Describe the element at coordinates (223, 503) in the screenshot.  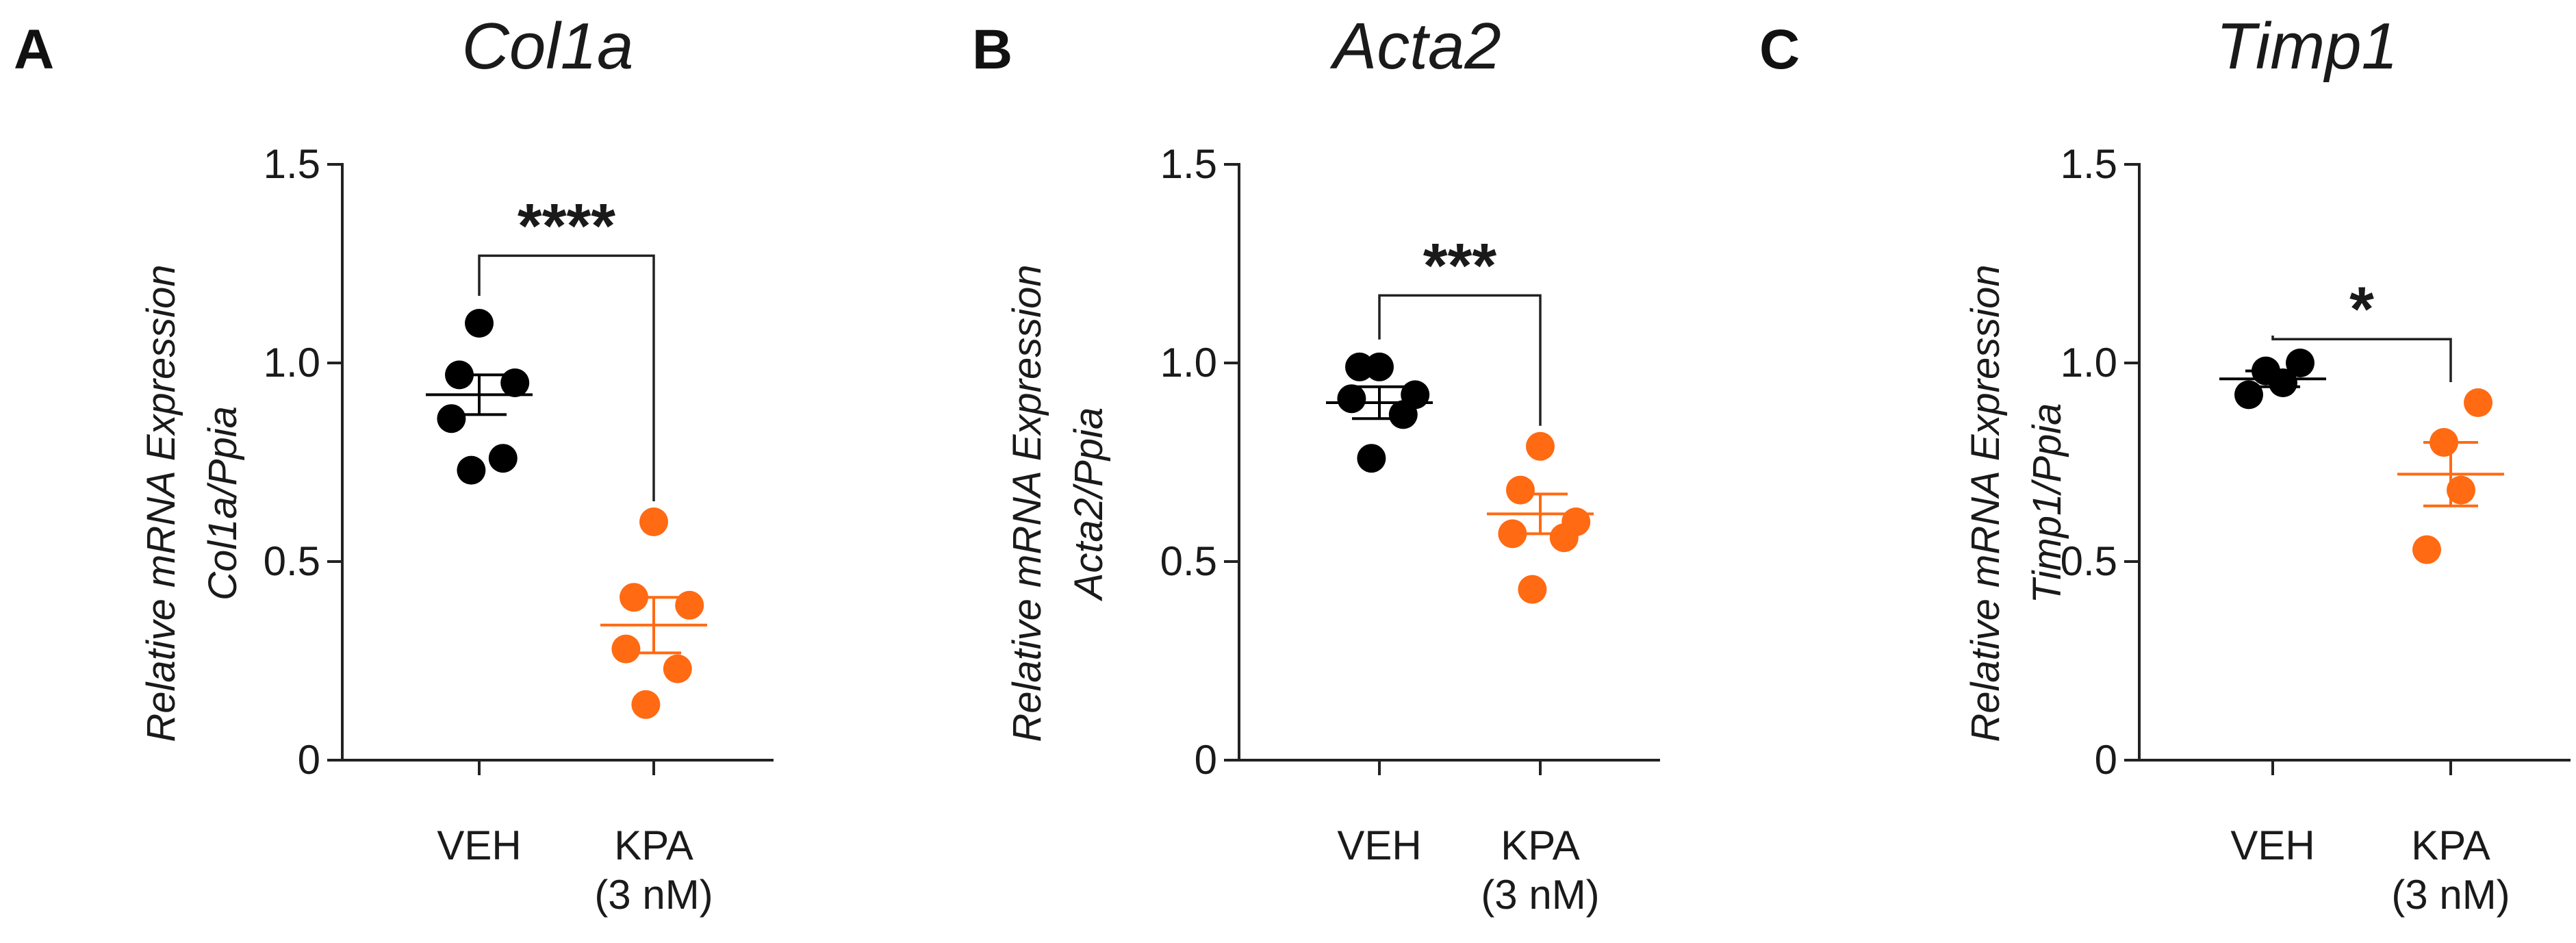
I see `y-axis-label: Col1a/Ppia` at that location.